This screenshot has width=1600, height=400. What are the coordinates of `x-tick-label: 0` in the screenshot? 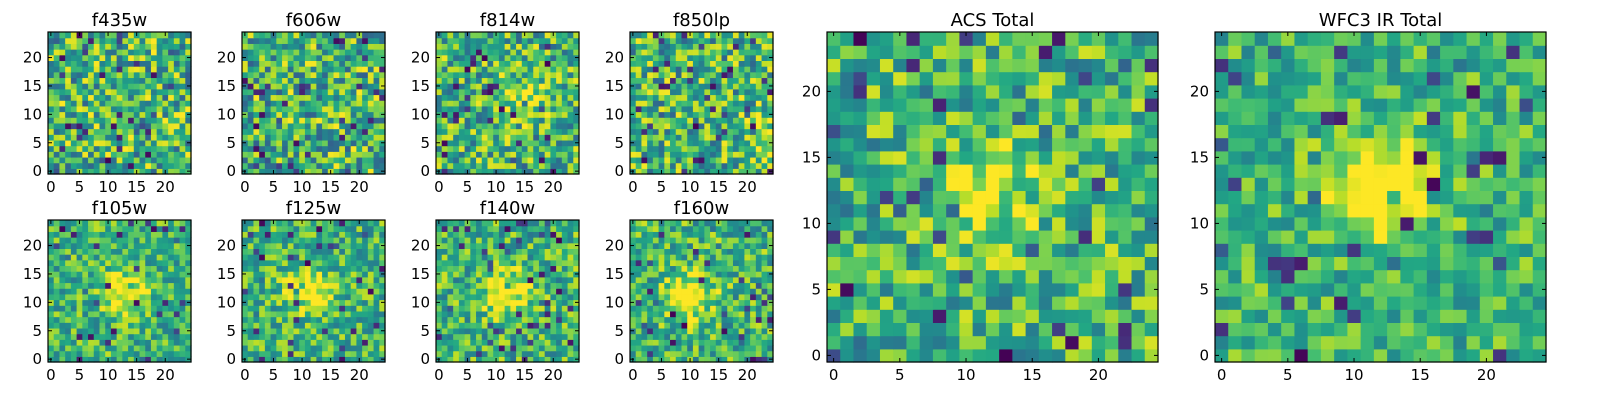 It's located at (439, 187).